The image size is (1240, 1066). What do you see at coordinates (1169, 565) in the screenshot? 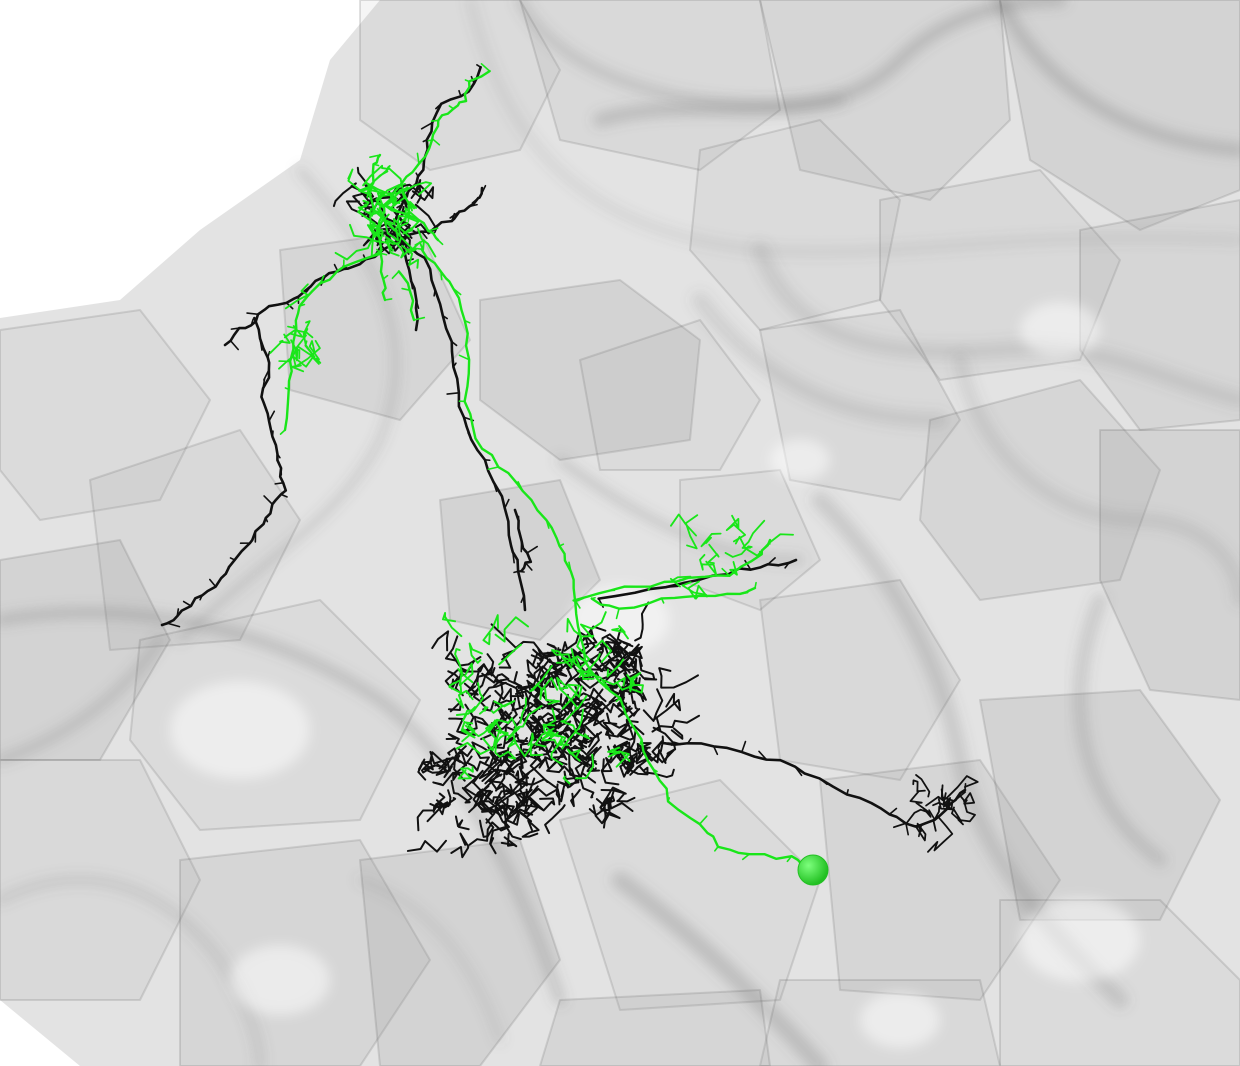
I see `mesh-fold` at bounding box center [1169, 565].